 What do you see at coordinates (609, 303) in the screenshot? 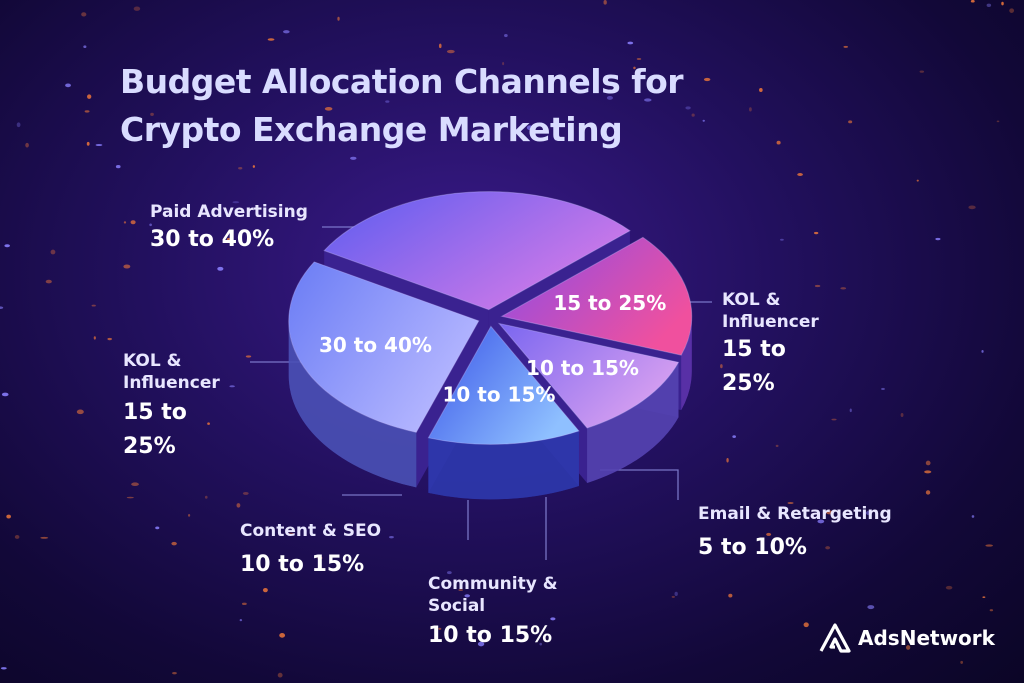
I see `slice-inner-label: 15 to 25%` at bounding box center [609, 303].